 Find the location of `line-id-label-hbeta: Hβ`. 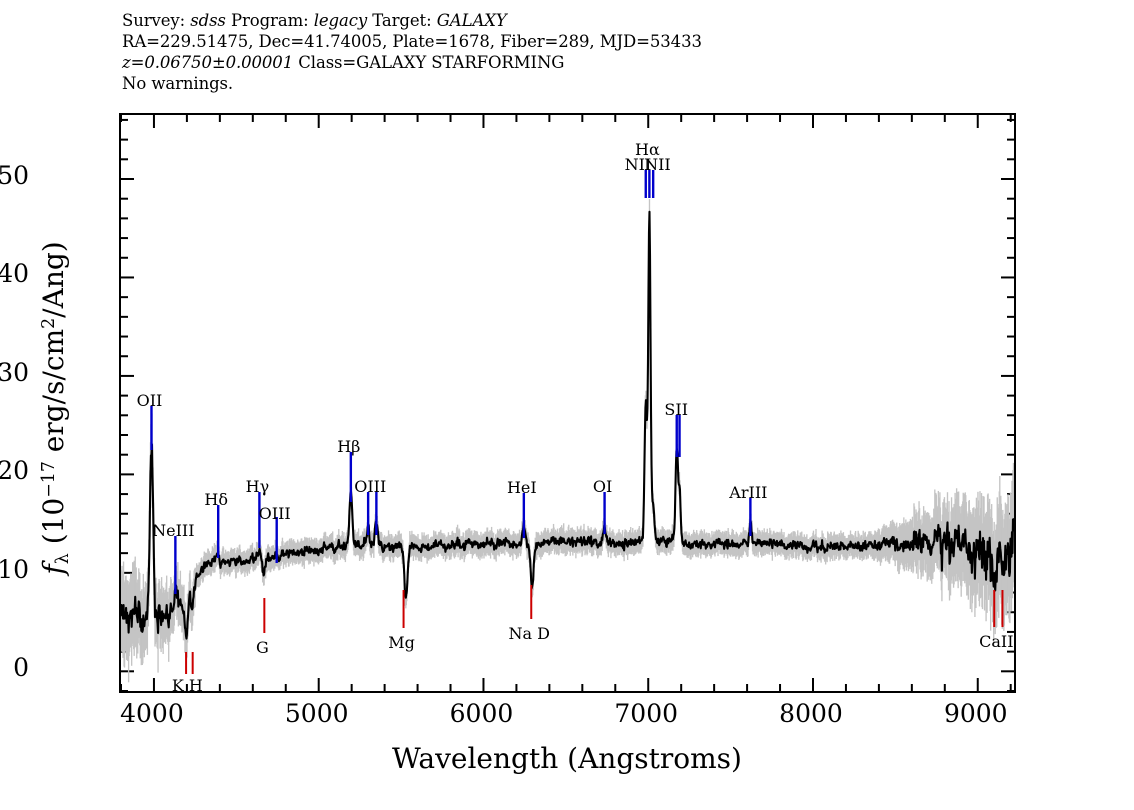

line-id-label-hbeta: Hβ is located at coordinates (349, 446).